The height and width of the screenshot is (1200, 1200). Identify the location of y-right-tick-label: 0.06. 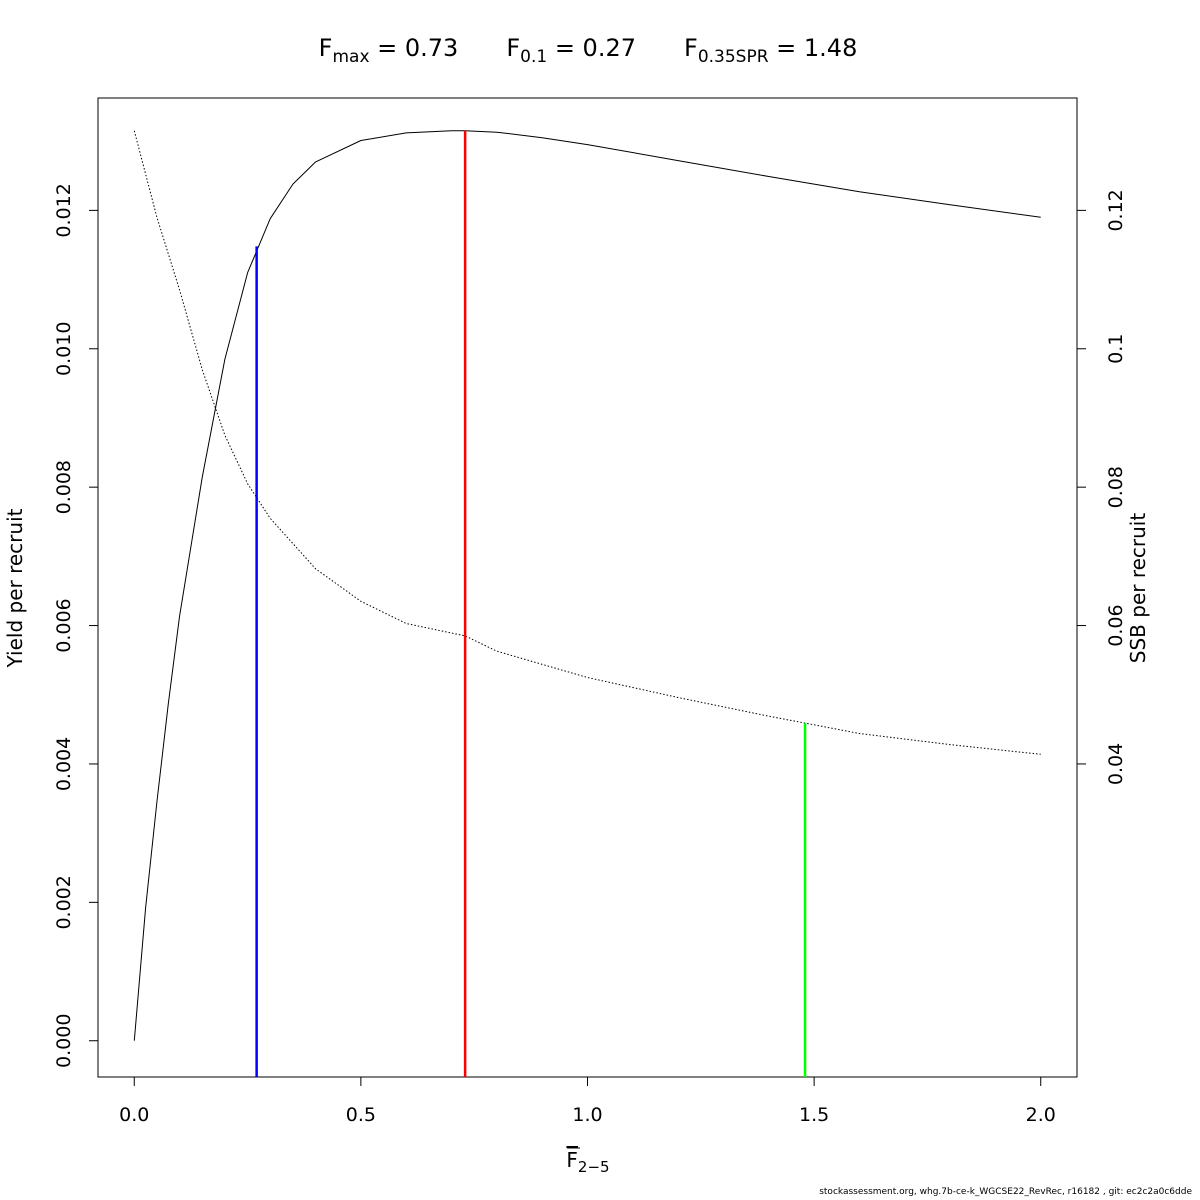
(1116, 625).